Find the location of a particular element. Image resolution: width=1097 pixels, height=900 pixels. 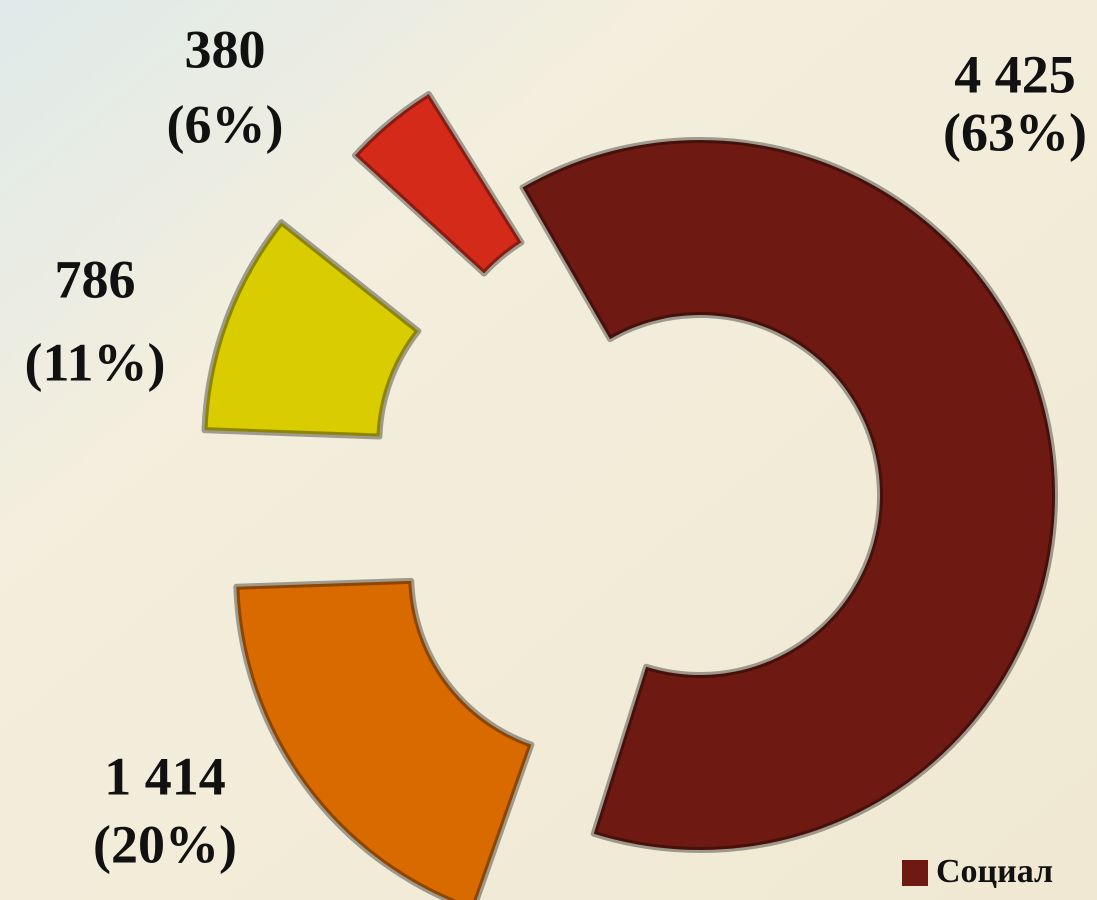

percentage-label: (11%) is located at coordinates (95, 362).